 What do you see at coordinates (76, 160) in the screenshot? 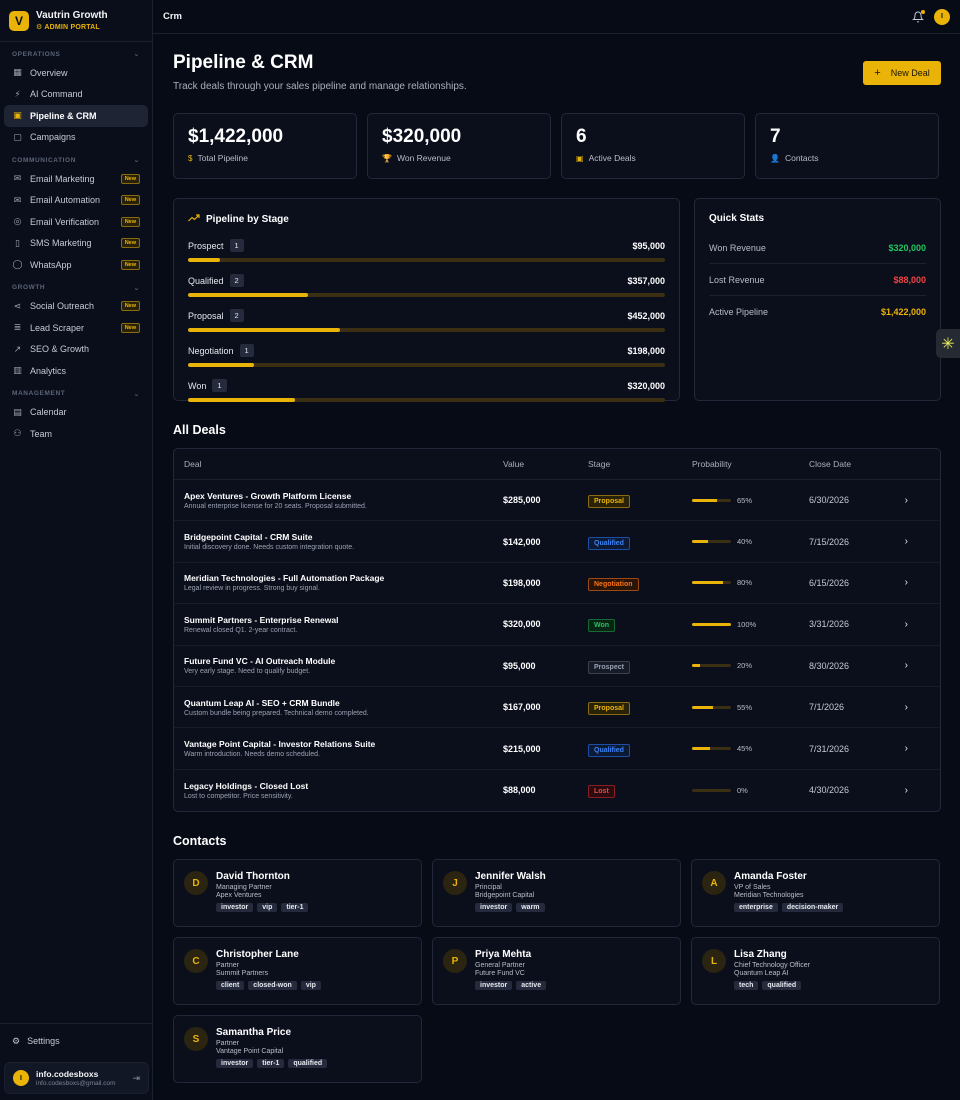
I see `nav-section-communication: COMMUNICATION ⌄` at bounding box center [76, 160].